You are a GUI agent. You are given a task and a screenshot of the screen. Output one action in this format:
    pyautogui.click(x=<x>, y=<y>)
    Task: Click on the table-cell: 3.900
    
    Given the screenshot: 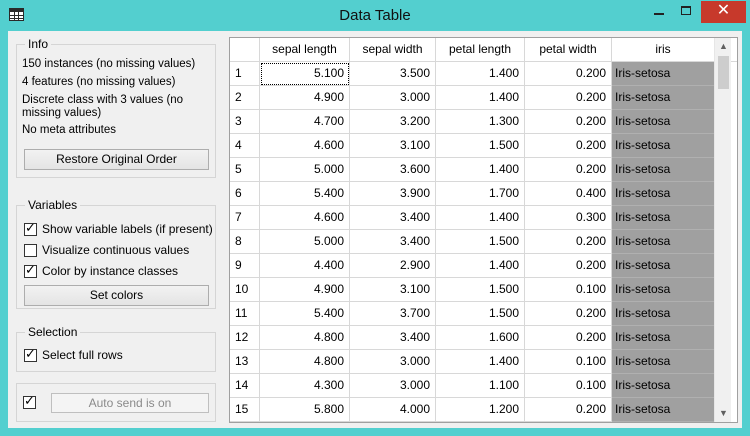 What is the action you would take?
    pyautogui.click(x=393, y=194)
    